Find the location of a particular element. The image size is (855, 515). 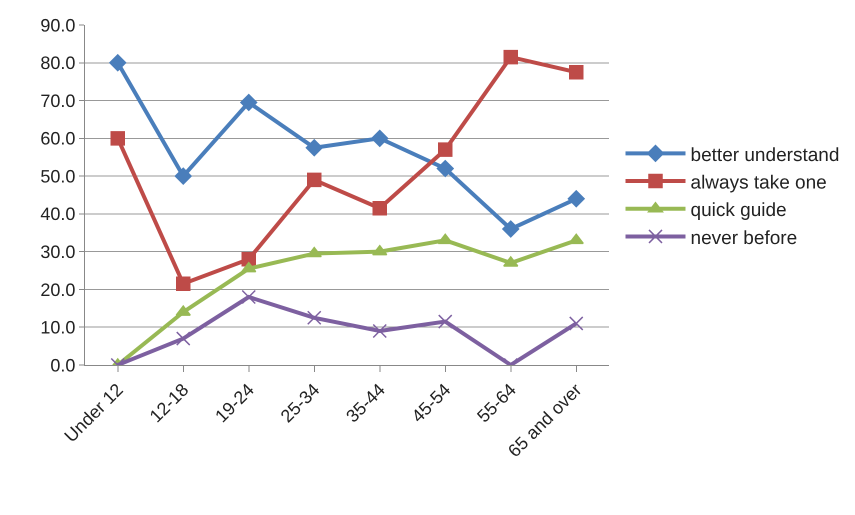

legend-label: never before is located at coordinates (744, 238).